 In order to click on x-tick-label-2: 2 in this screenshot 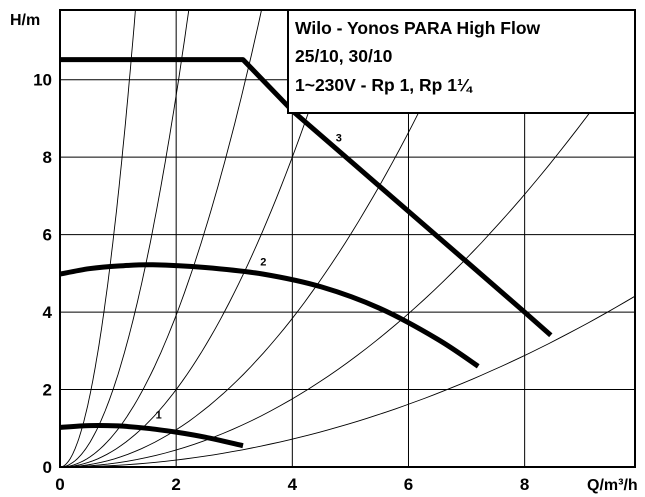, I will do `click(175, 484)`.